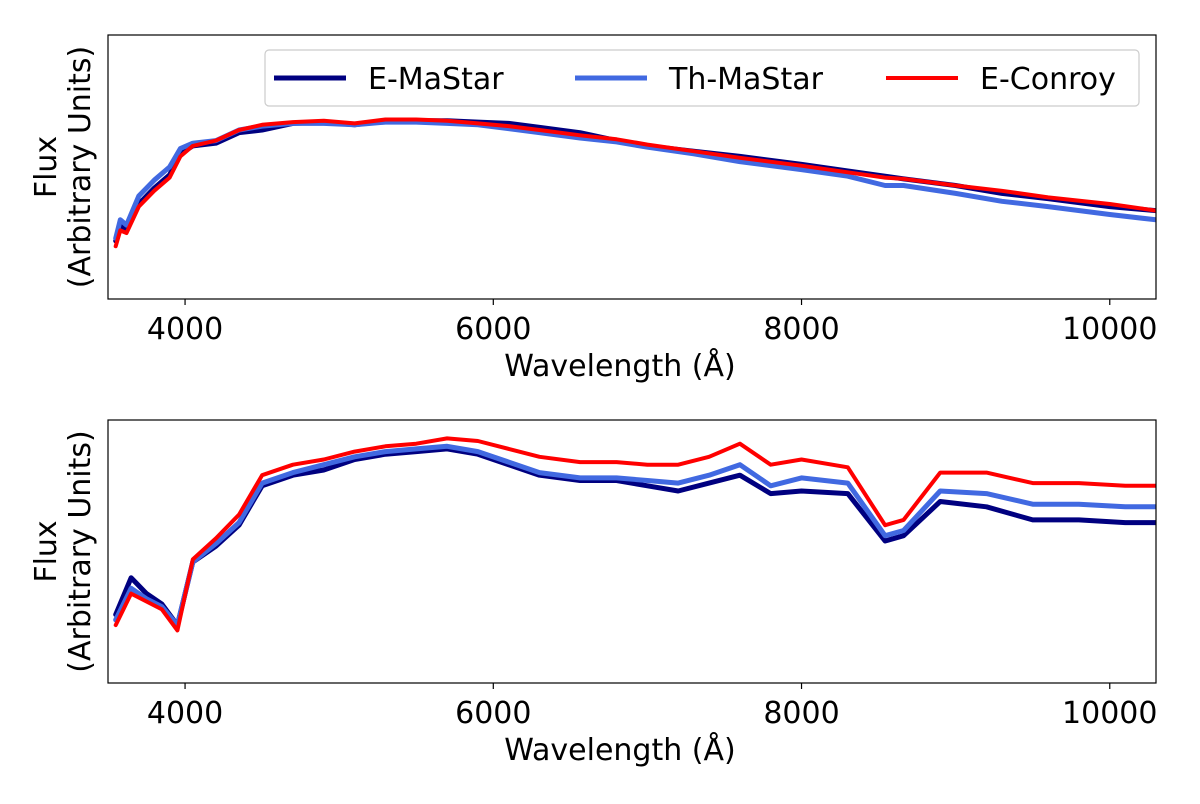 The image size is (1200, 804). What do you see at coordinates (1048, 79) in the screenshot?
I see `legend-label: E-Conroy` at bounding box center [1048, 79].